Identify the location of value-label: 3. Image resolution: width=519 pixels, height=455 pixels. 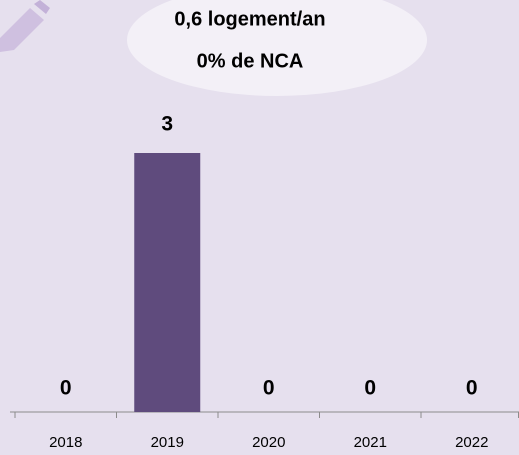
(167, 124).